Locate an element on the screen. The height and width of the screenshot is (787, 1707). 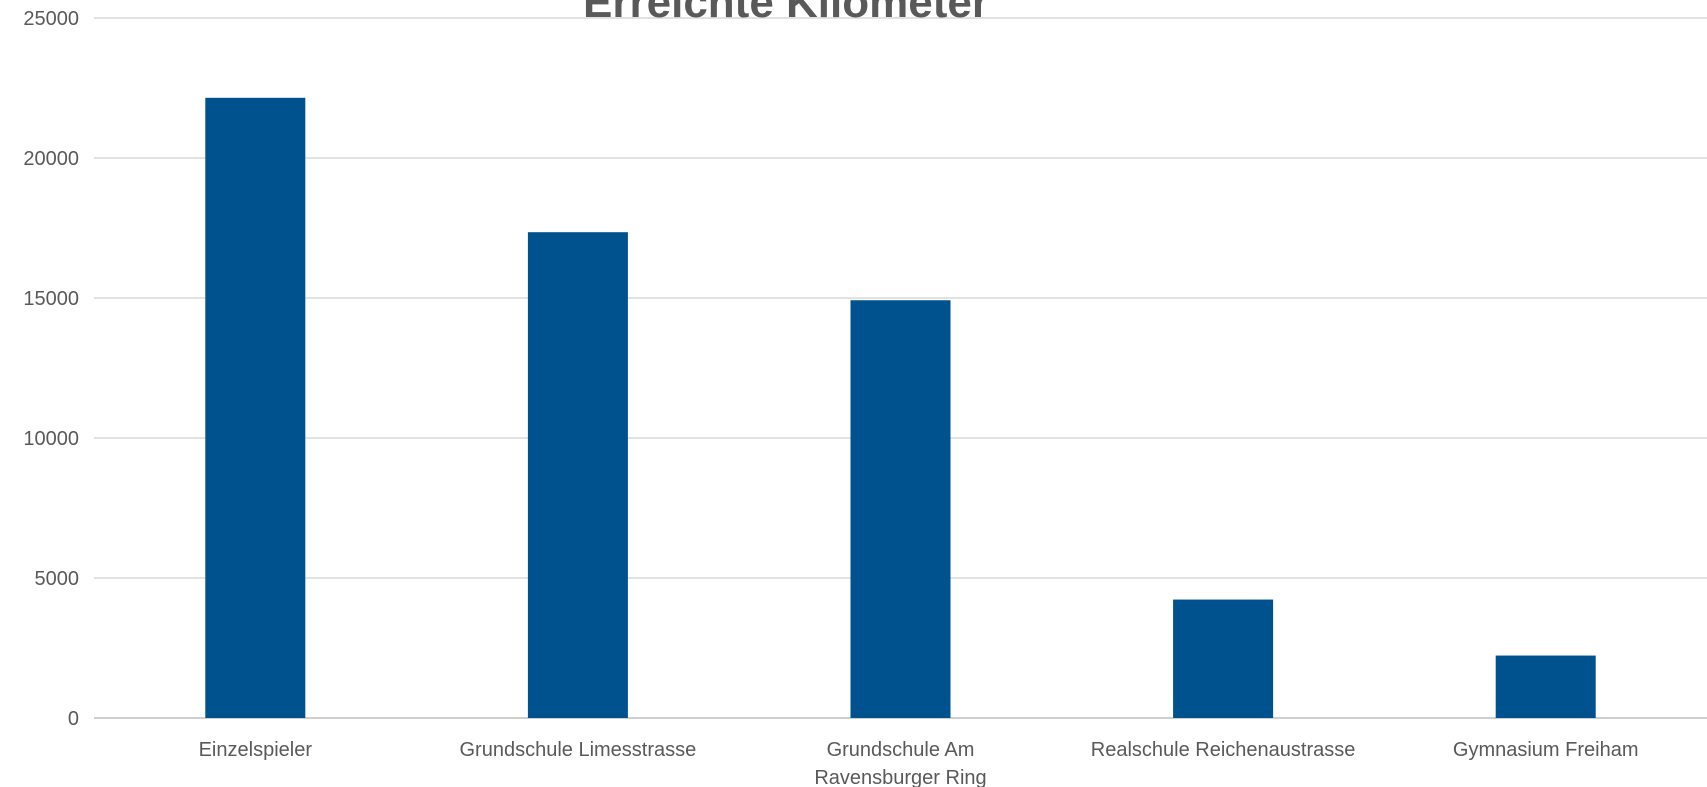
x-category-label: Grundschule Limesstrasse is located at coordinates (578, 750).